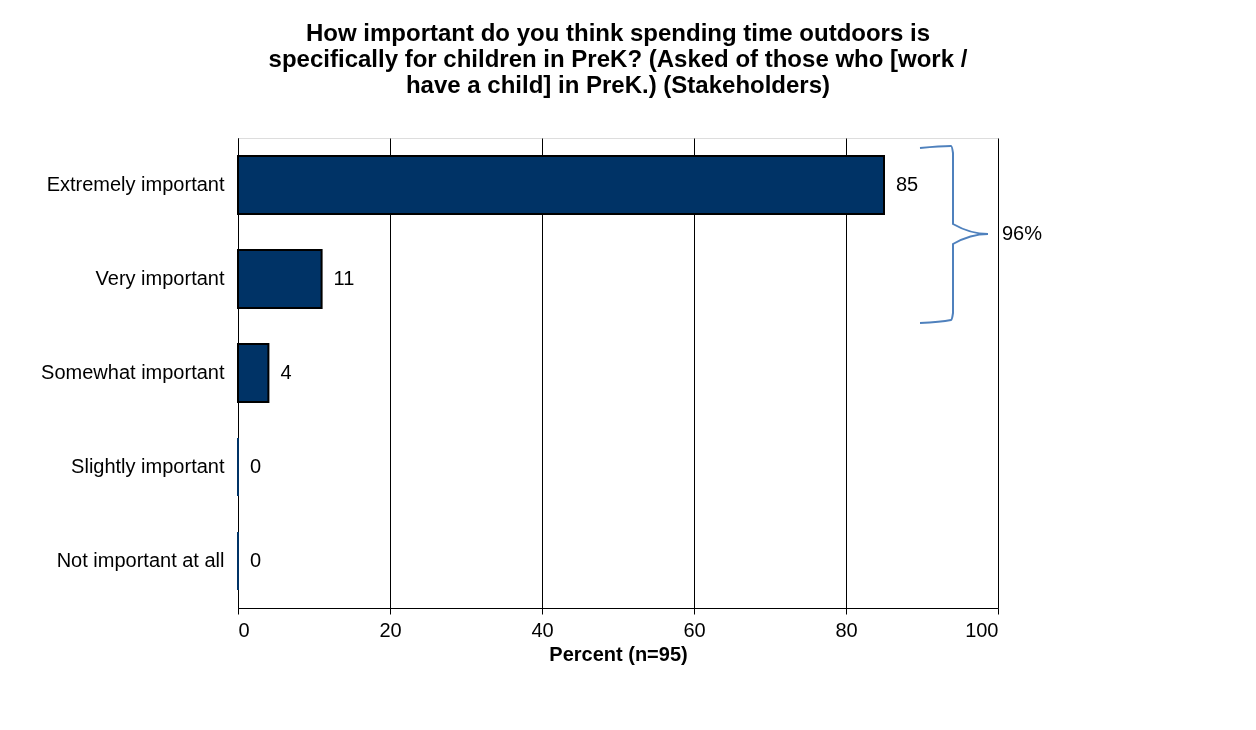 The image size is (1256, 730). What do you see at coordinates (148, 466) in the screenshot?
I see `y-tick-label: Slightly important` at bounding box center [148, 466].